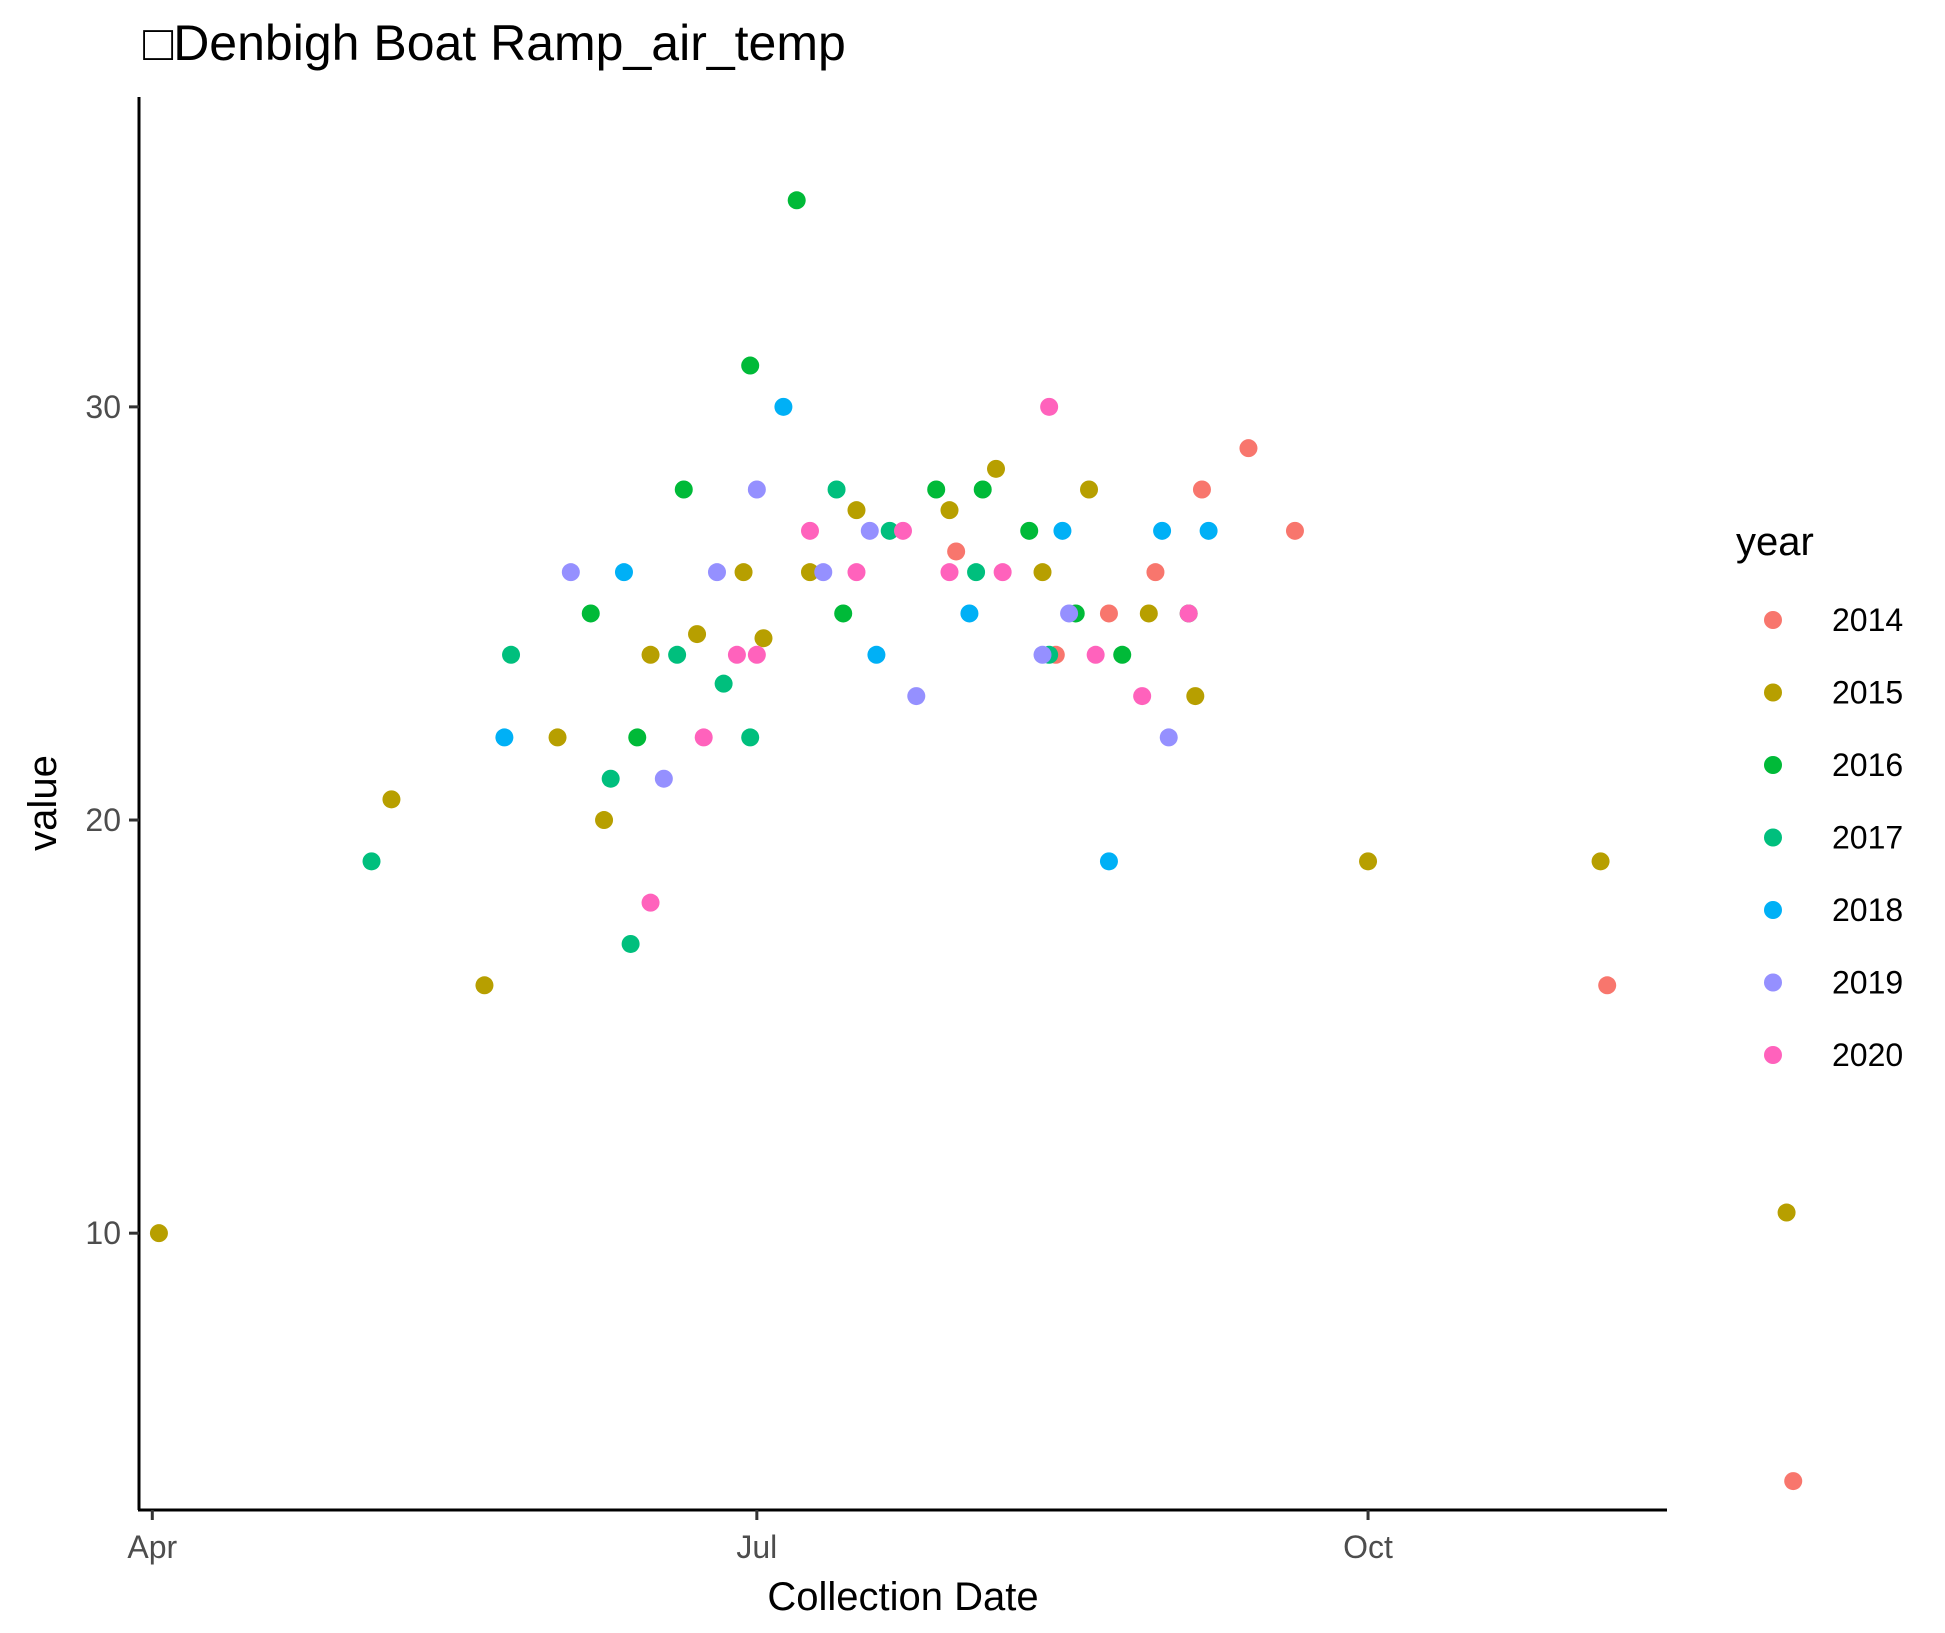 This screenshot has height=1633, width=1945. I want to click on legend-key-2016, so click(1773, 765).